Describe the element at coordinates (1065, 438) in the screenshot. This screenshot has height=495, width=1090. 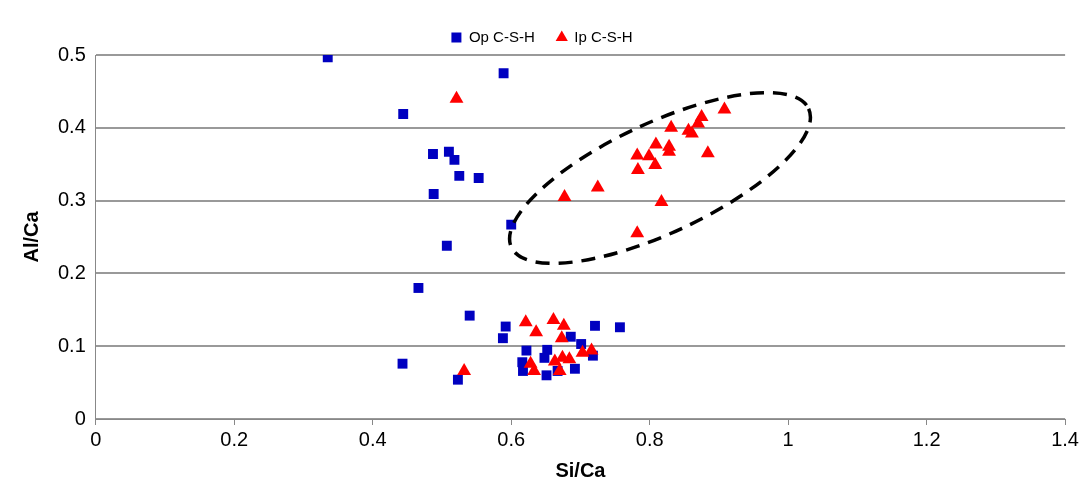
I see `x-tick-label: 1.4` at that location.